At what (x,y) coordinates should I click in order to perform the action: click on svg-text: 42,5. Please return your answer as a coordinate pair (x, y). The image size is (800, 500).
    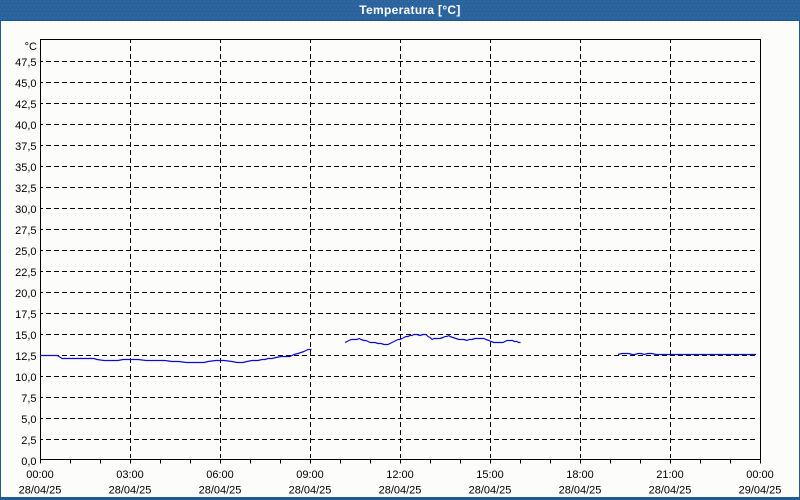
    Looking at the image, I should click on (25, 105).